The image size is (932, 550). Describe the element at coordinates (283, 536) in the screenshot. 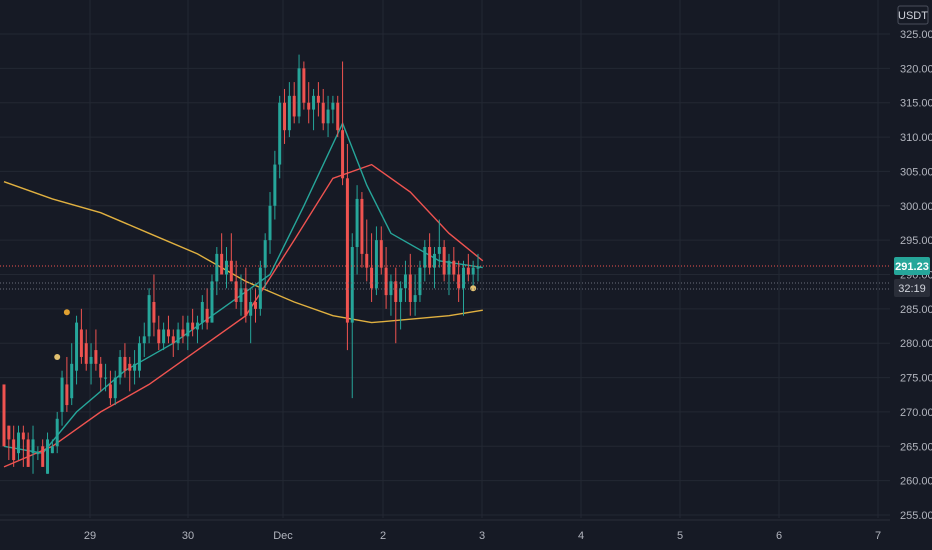

I see `x-tick-label: Dec` at that location.